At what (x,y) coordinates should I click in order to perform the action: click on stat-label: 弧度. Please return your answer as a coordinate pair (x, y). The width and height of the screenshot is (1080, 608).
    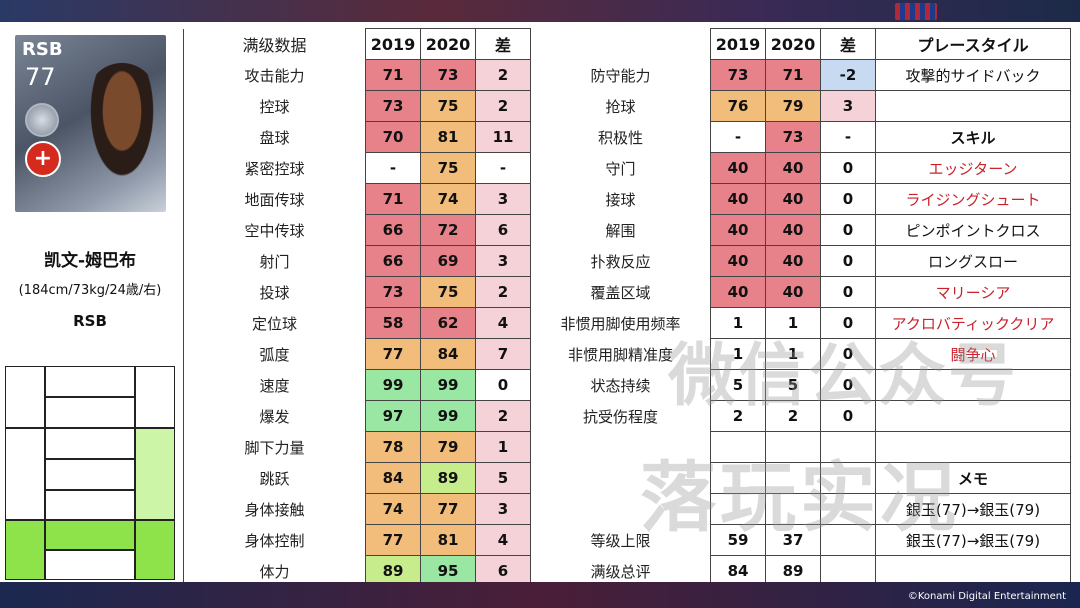
    Looking at the image, I should click on (274, 354).